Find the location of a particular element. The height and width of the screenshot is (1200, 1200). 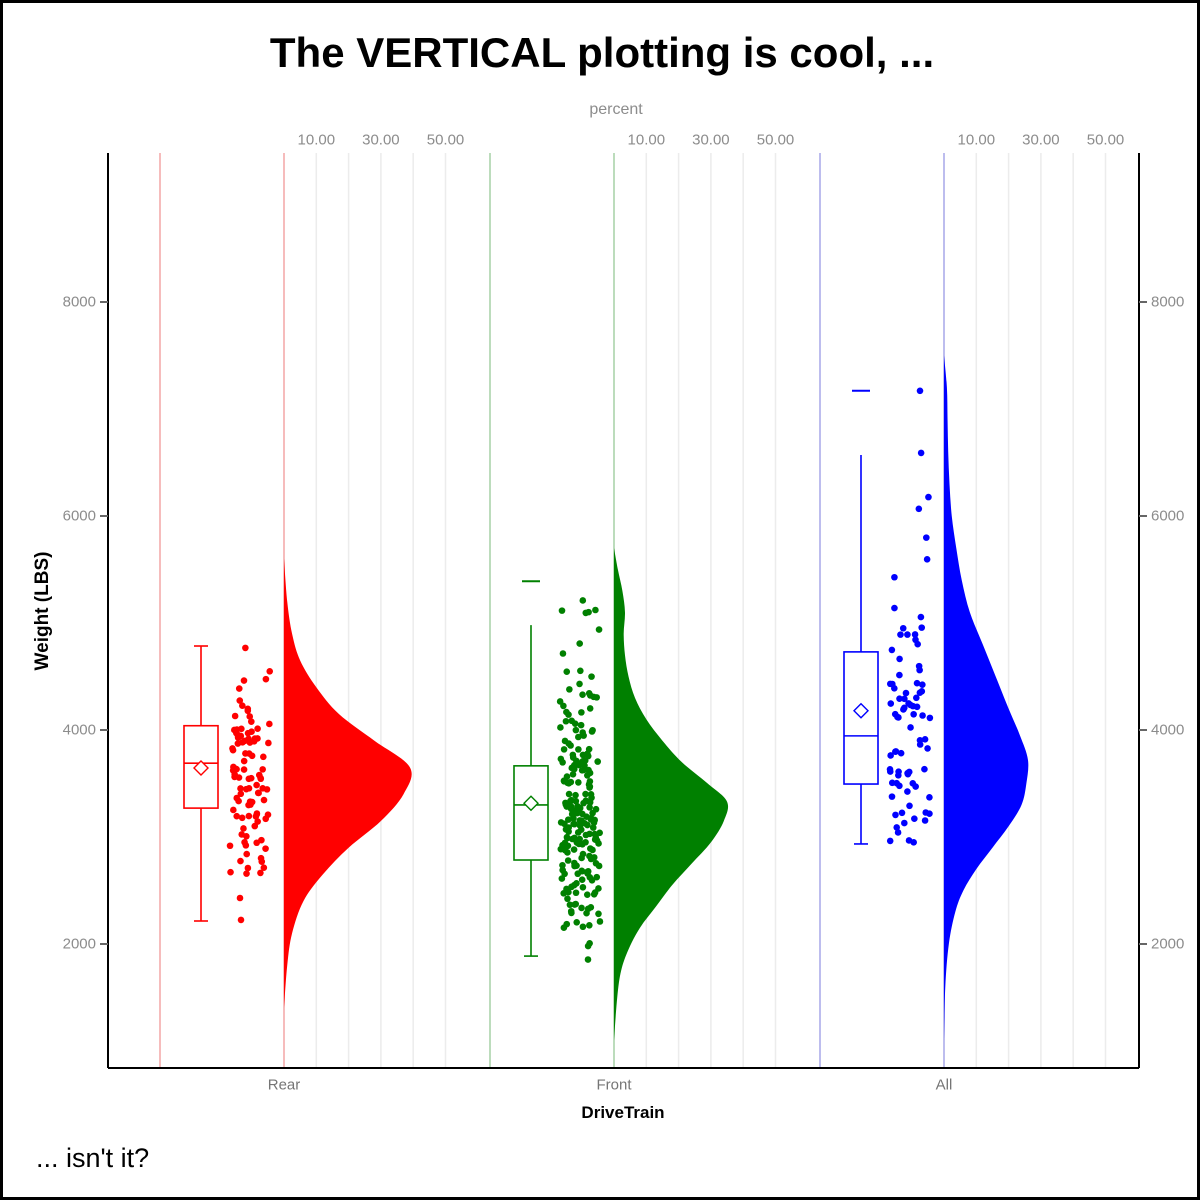

box-front is located at coordinates (531, 813).